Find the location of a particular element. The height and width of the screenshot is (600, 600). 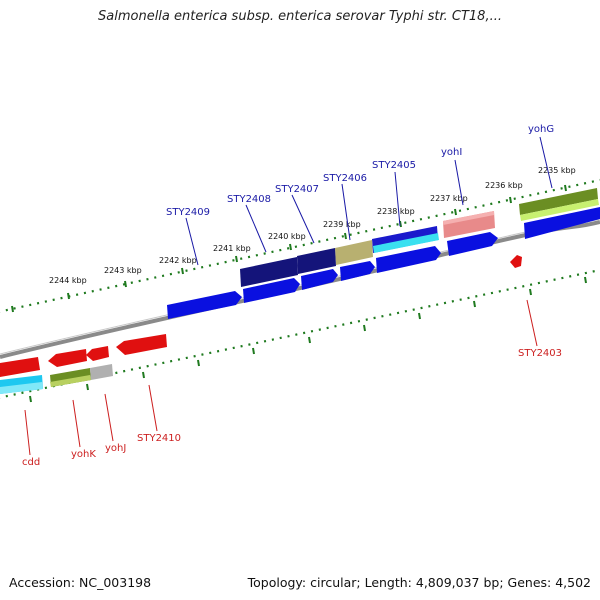

scale-label: 2243 kbp is located at coordinates (123, 270).